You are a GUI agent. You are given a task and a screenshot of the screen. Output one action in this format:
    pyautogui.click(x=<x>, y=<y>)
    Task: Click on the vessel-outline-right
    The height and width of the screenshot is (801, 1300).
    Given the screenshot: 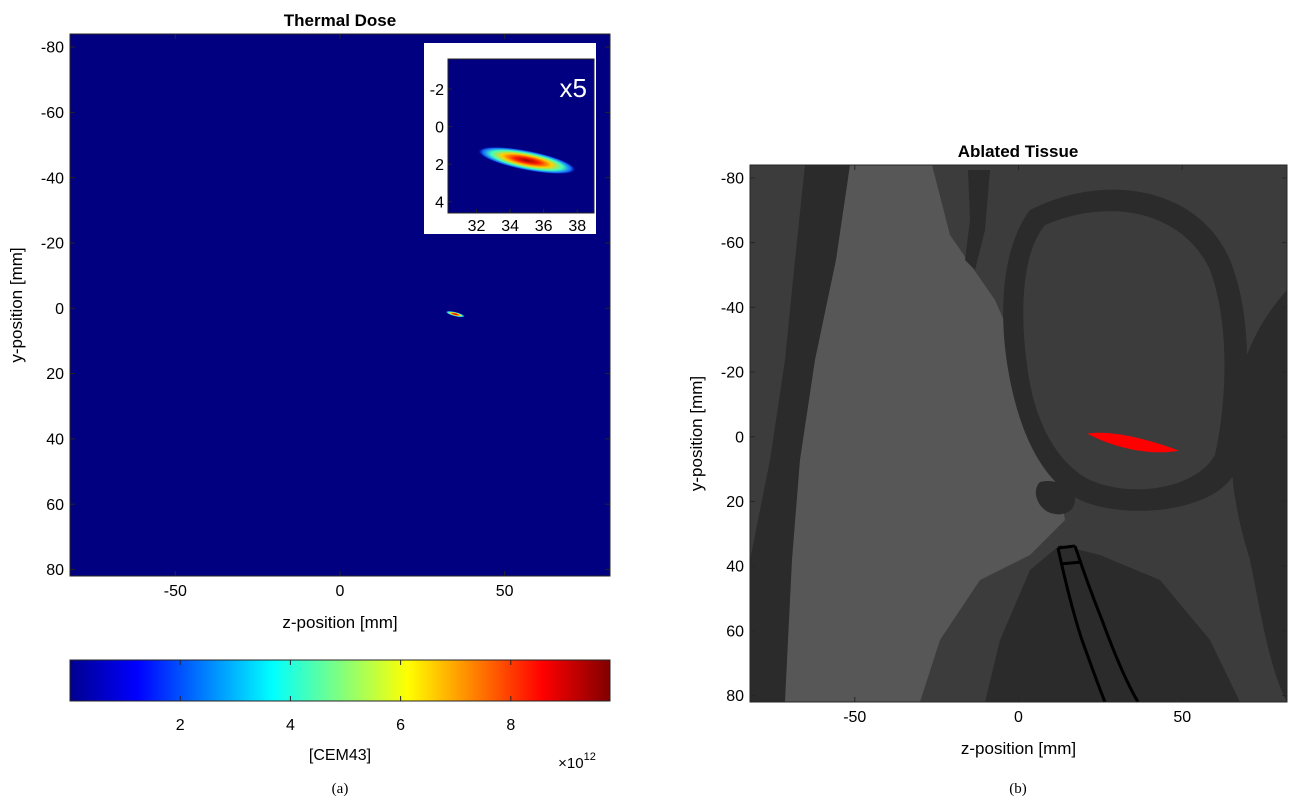 What is the action you would take?
    pyautogui.click(x=1106, y=624)
    